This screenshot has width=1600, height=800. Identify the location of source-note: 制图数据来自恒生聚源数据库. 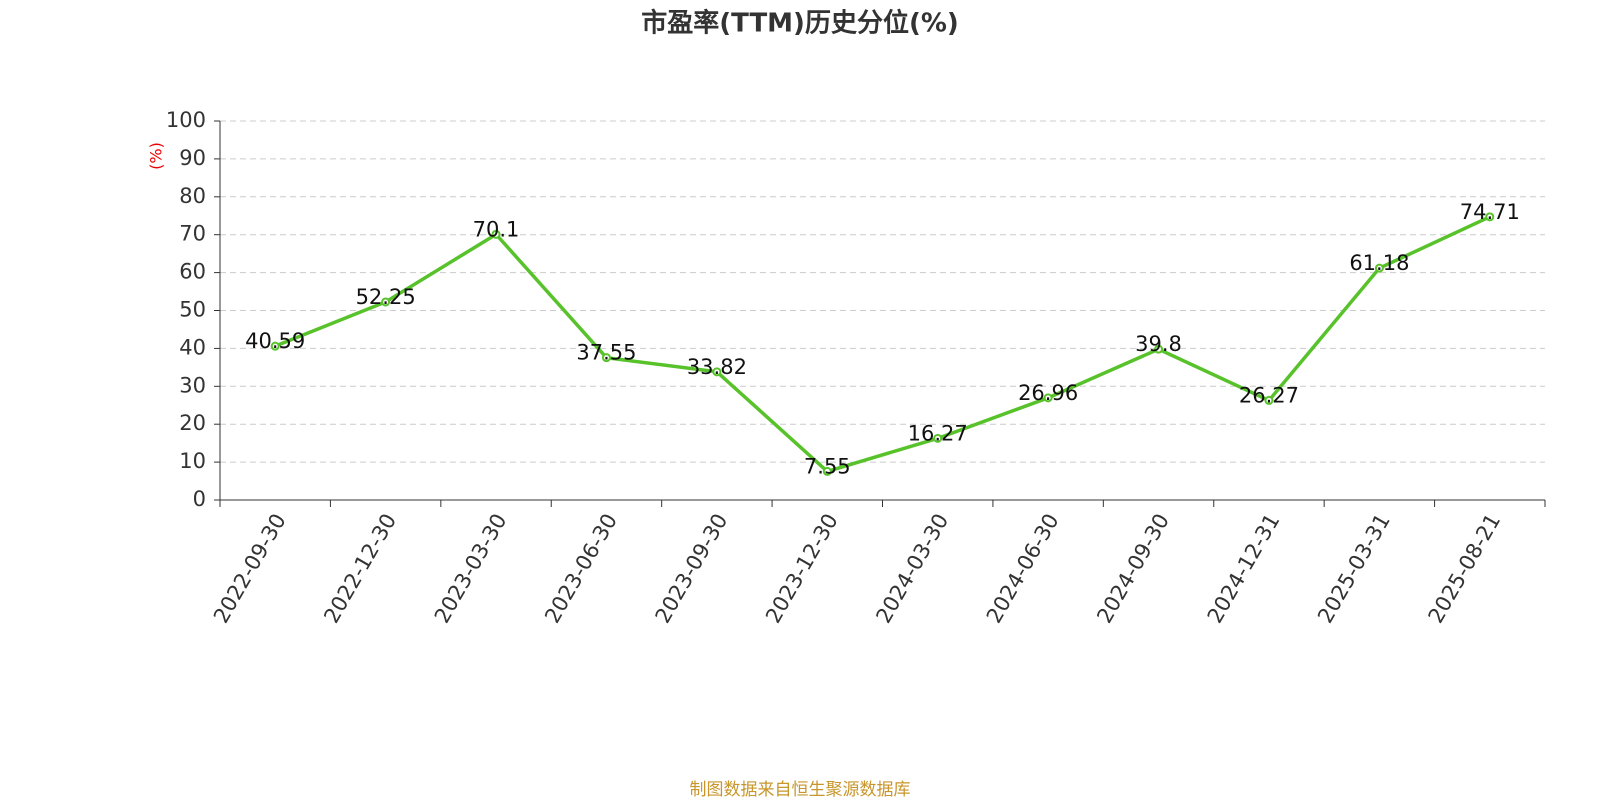
(800, 790).